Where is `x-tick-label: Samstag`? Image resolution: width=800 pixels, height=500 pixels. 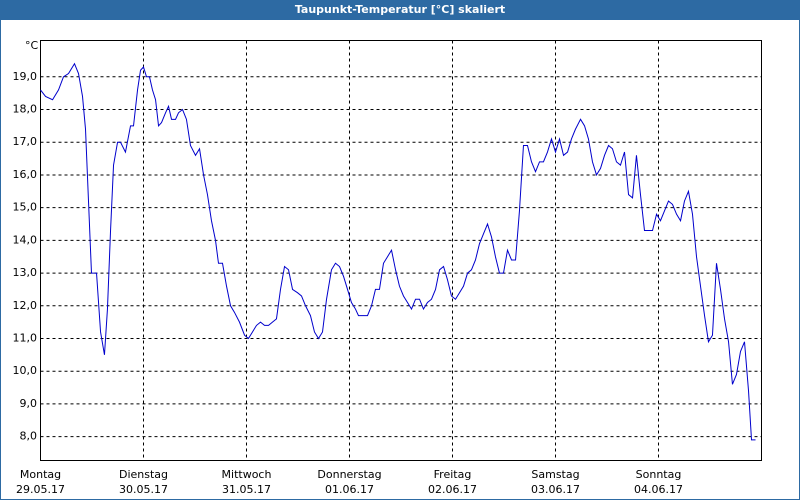
x-tick-label: Samstag is located at coordinates (555, 474).